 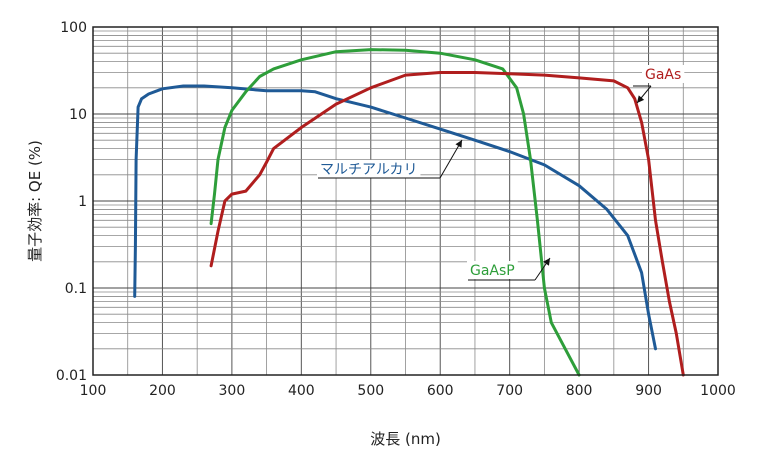 I want to click on x-tick-label: 600, so click(x=440, y=391).